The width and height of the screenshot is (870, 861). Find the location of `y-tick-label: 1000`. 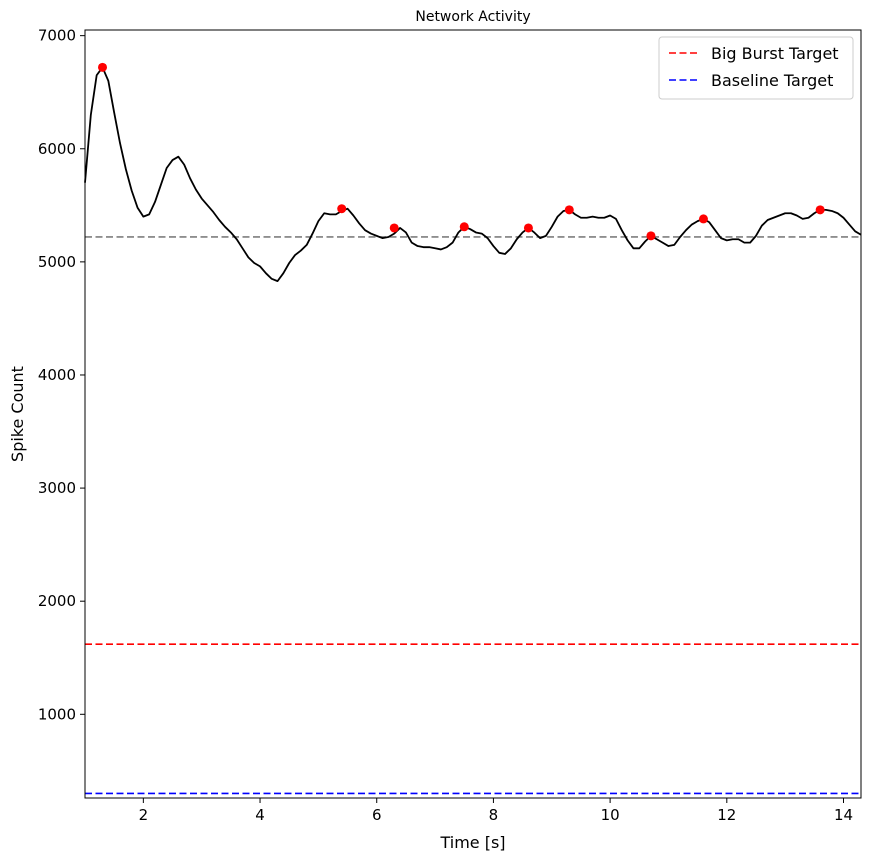

y-tick-label: 1000 is located at coordinates (57, 714).